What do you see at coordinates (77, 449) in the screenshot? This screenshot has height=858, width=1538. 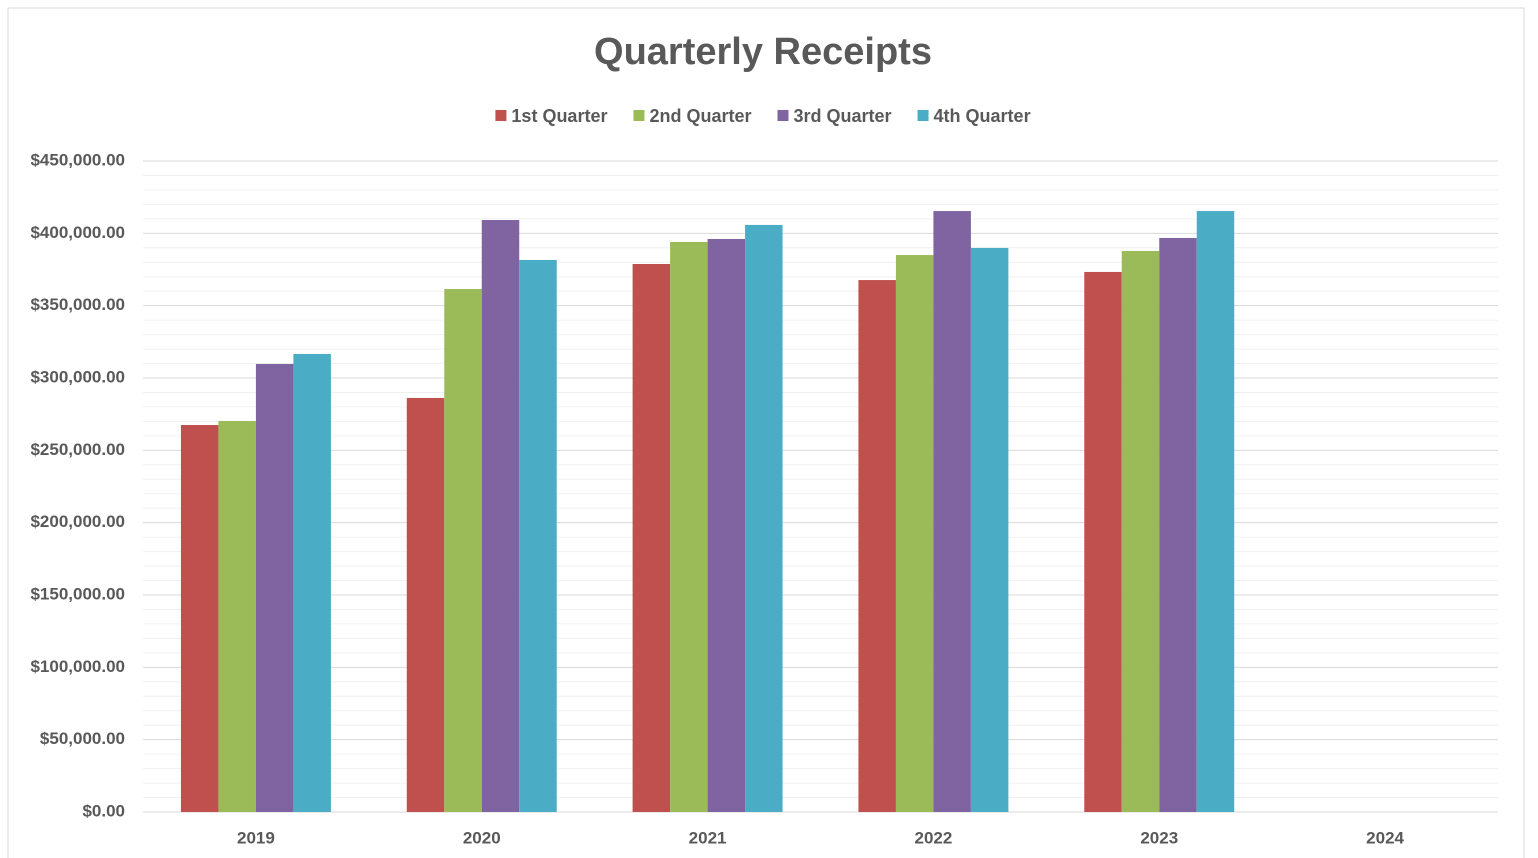 I see `y-tick-label: $250,000.00` at bounding box center [77, 449].